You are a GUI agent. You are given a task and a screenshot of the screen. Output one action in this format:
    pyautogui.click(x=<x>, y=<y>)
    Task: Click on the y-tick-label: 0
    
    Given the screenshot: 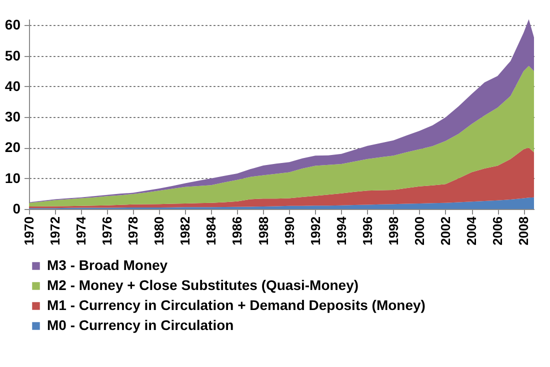 What is the action you would take?
    pyautogui.click(x=16, y=208)
    